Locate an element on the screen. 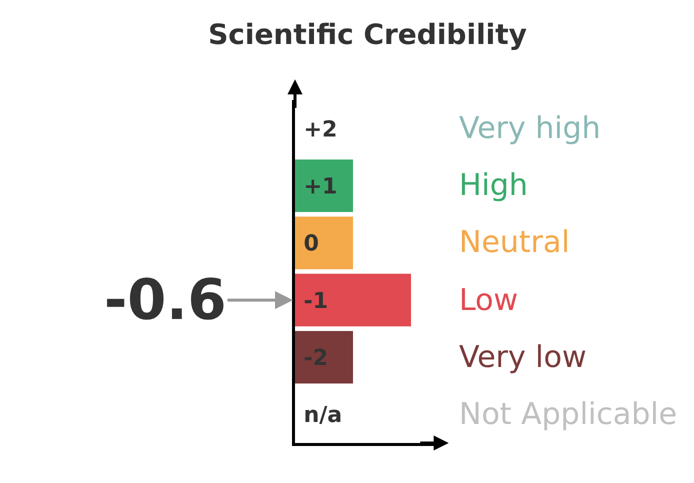 Image resolution: width=694 pixels, height=483 pixels. text: Not Applicable is located at coordinates (568, 414).